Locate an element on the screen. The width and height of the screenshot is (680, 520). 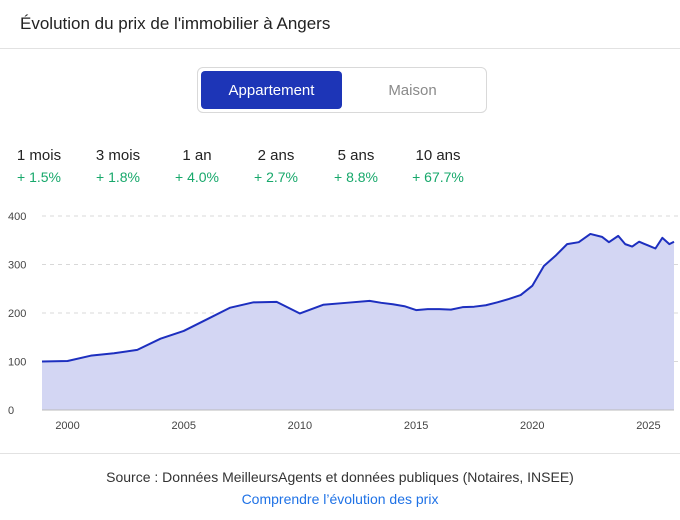
x-tick-label: 2005 is located at coordinates (183, 426).